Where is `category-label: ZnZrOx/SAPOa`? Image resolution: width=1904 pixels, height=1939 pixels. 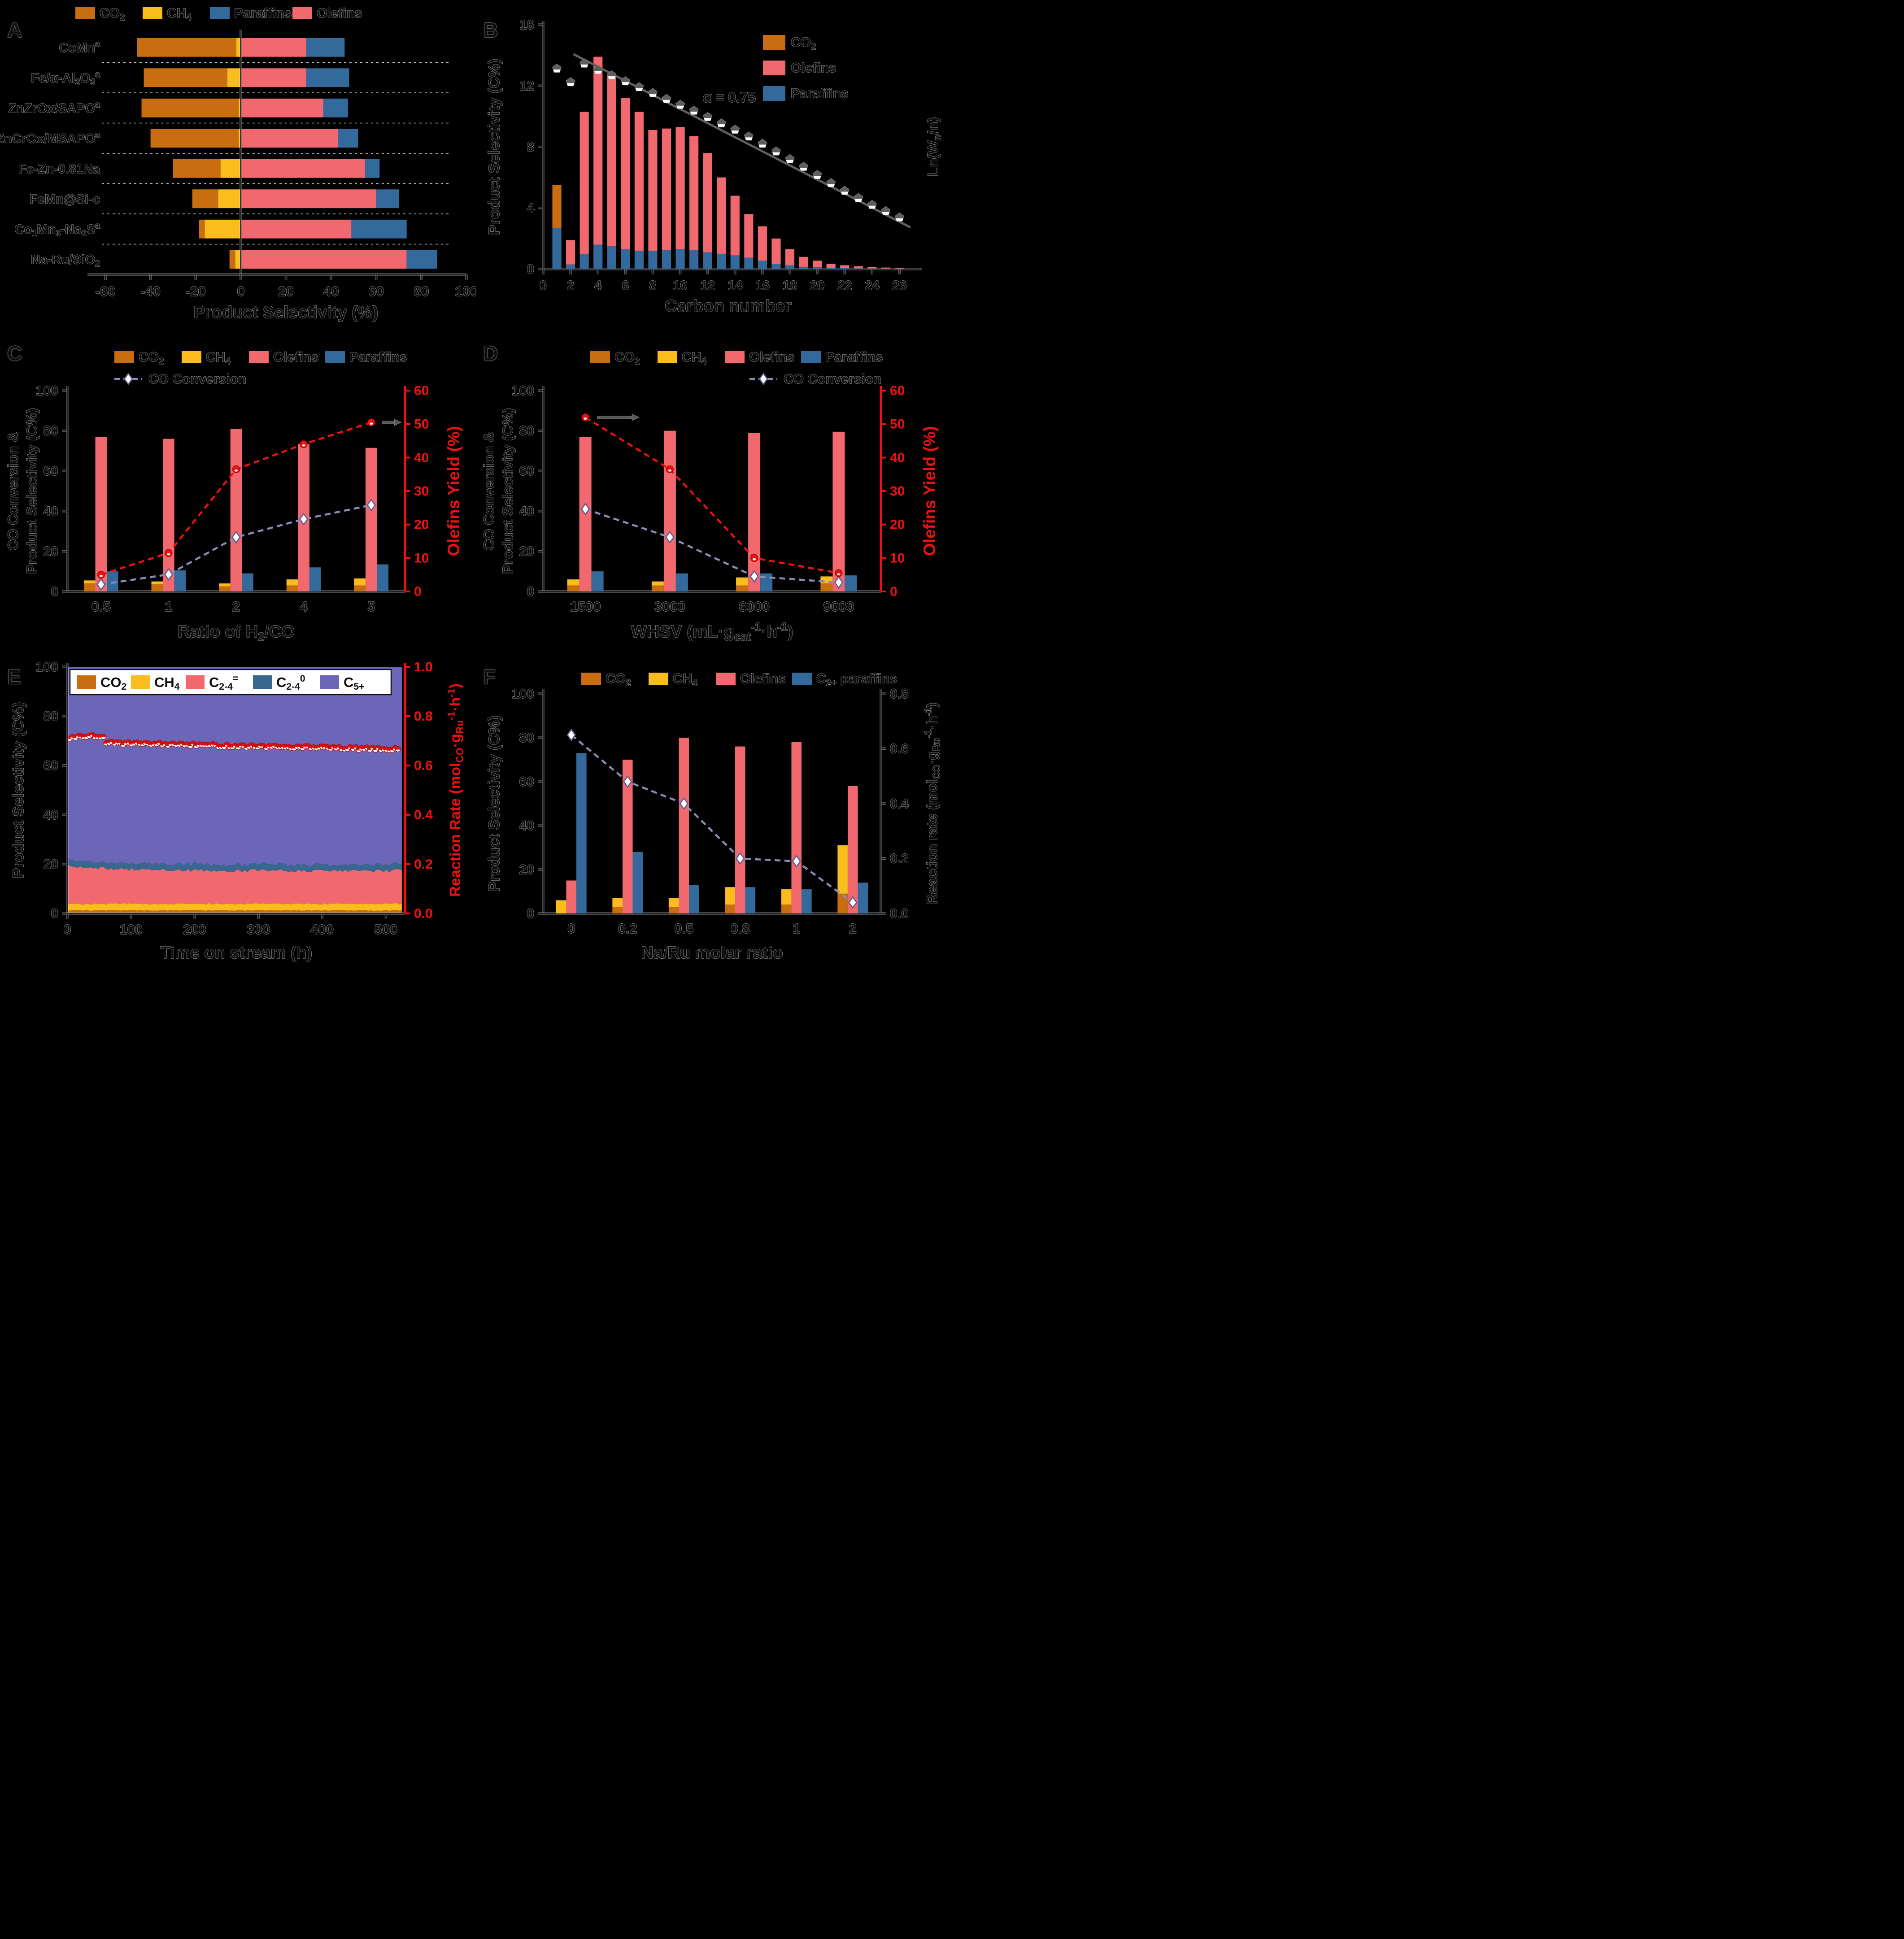 category-label: ZnZrOx/SAPOa is located at coordinates (54, 108).